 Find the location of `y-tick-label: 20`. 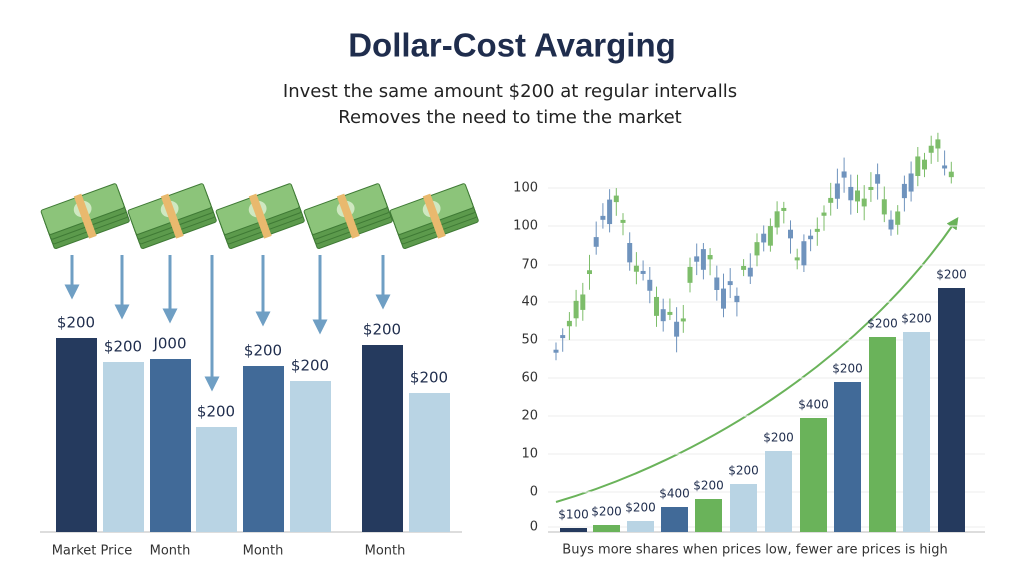

y-tick-label: 20 is located at coordinates (529, 416).